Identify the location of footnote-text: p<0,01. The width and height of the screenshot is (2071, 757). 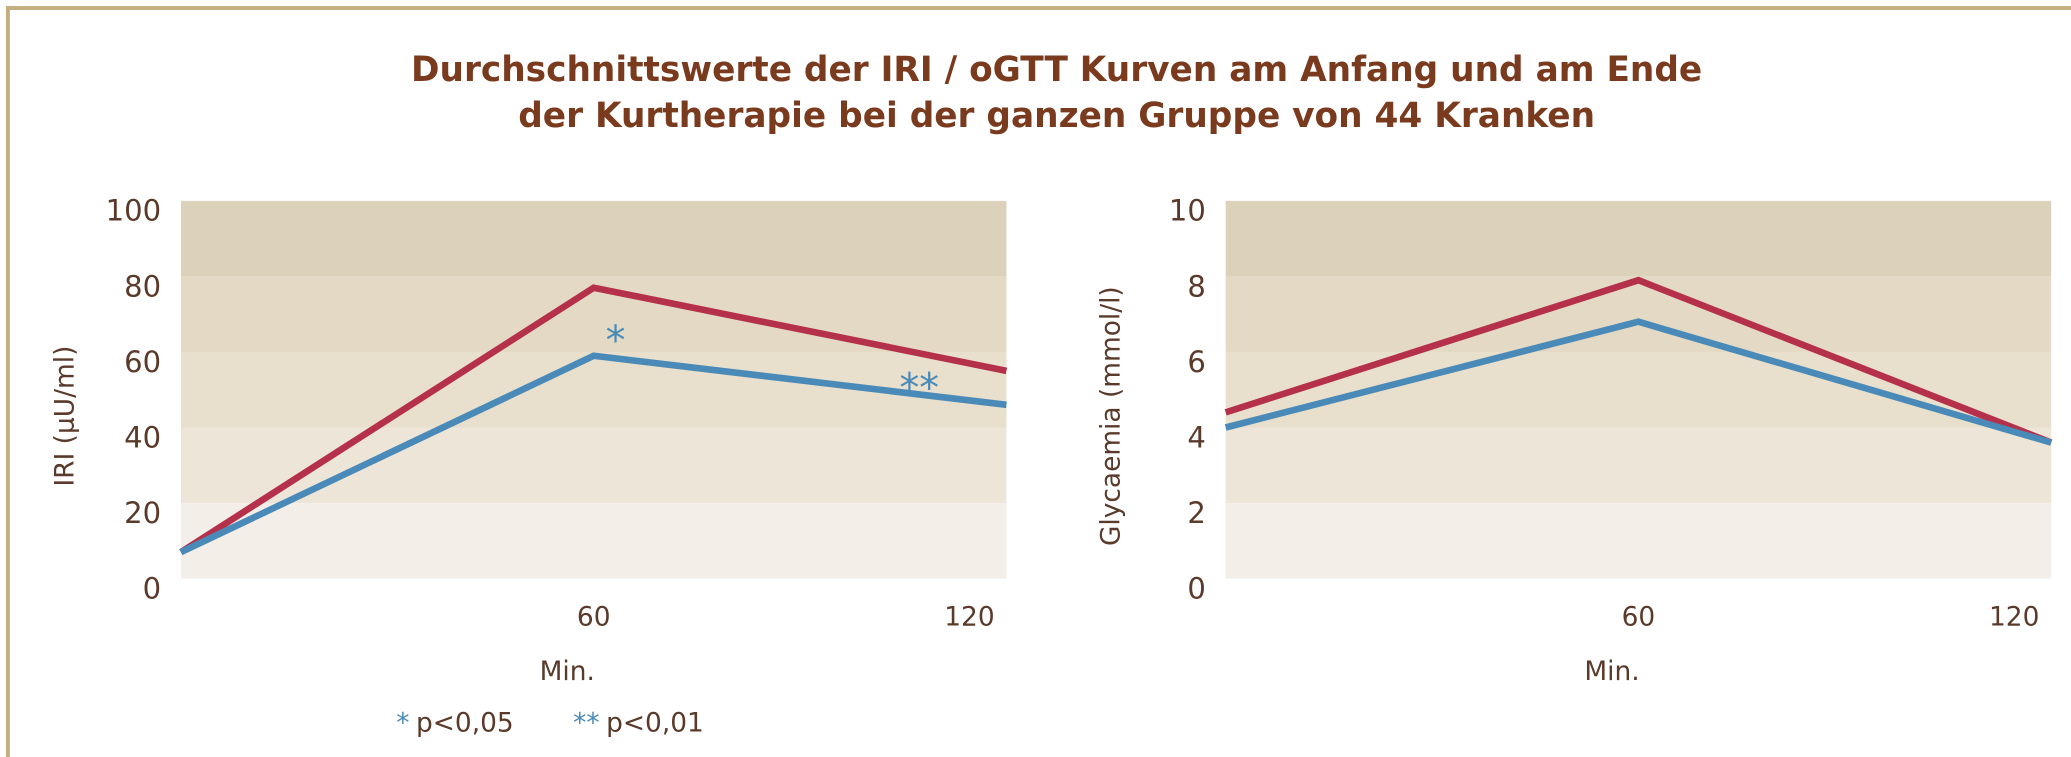
(655, 722).